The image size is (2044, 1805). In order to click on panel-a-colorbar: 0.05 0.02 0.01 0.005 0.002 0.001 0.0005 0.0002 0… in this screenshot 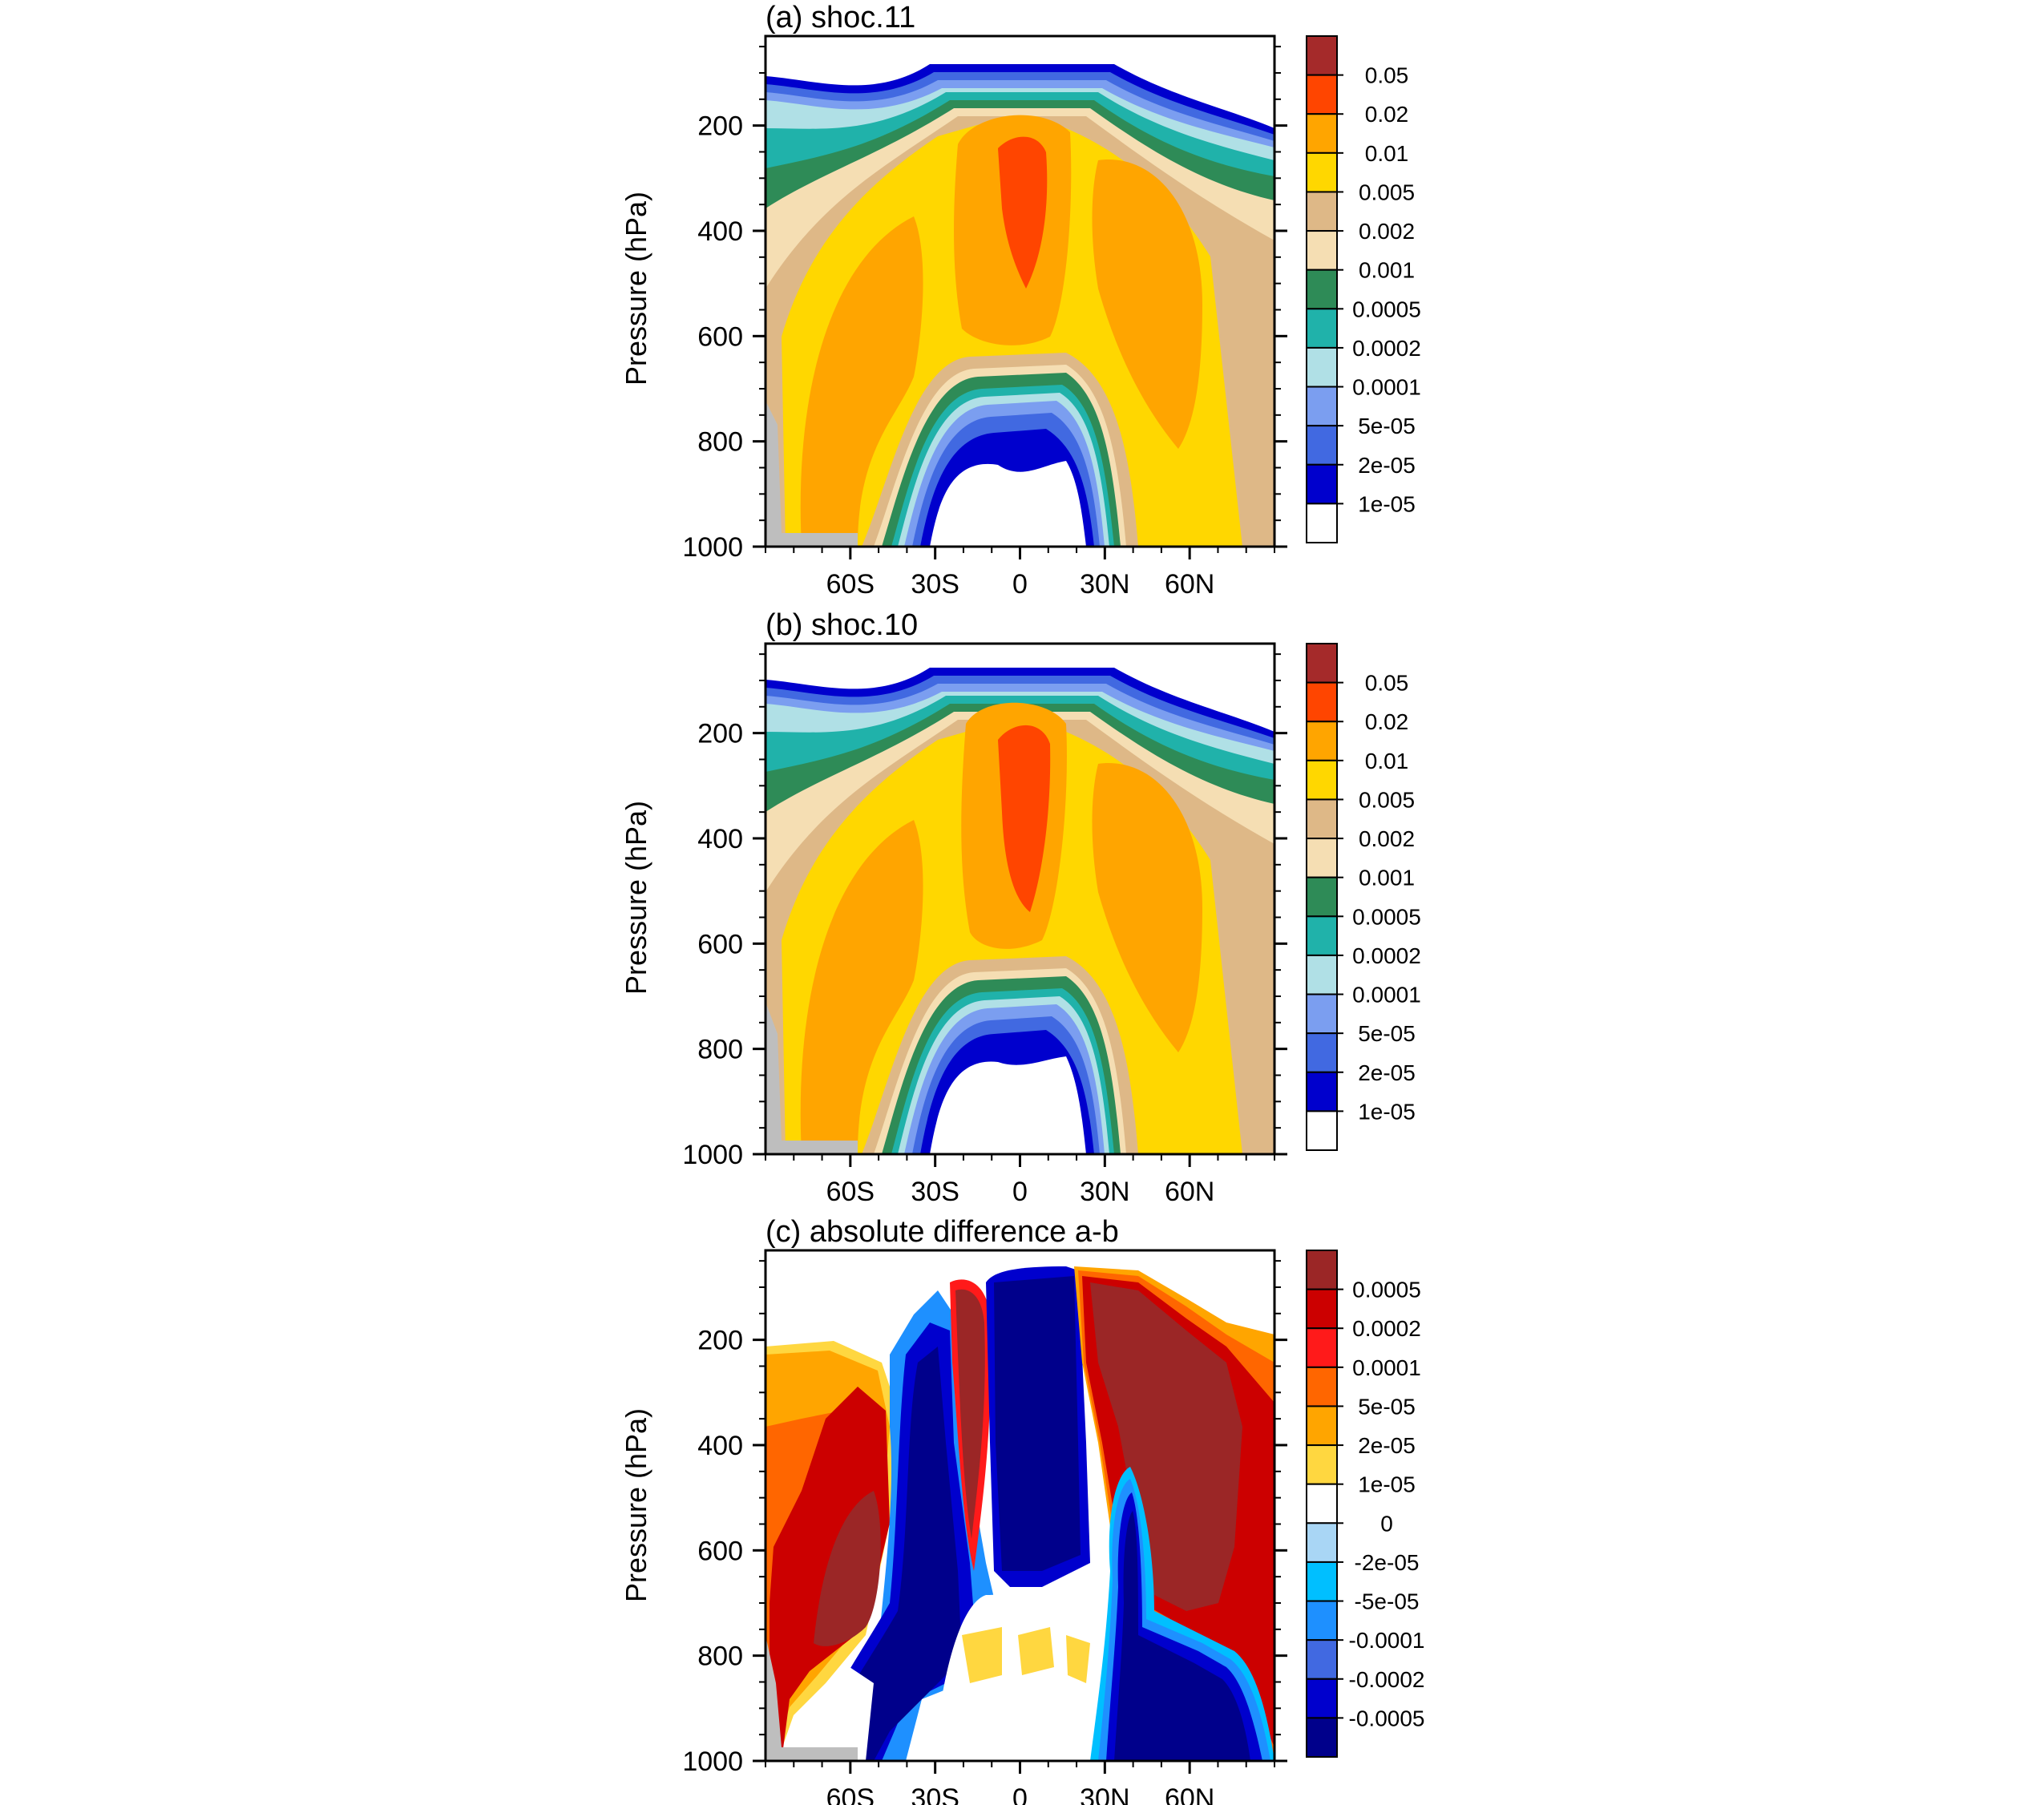, I will do `click(1363, 289)`.